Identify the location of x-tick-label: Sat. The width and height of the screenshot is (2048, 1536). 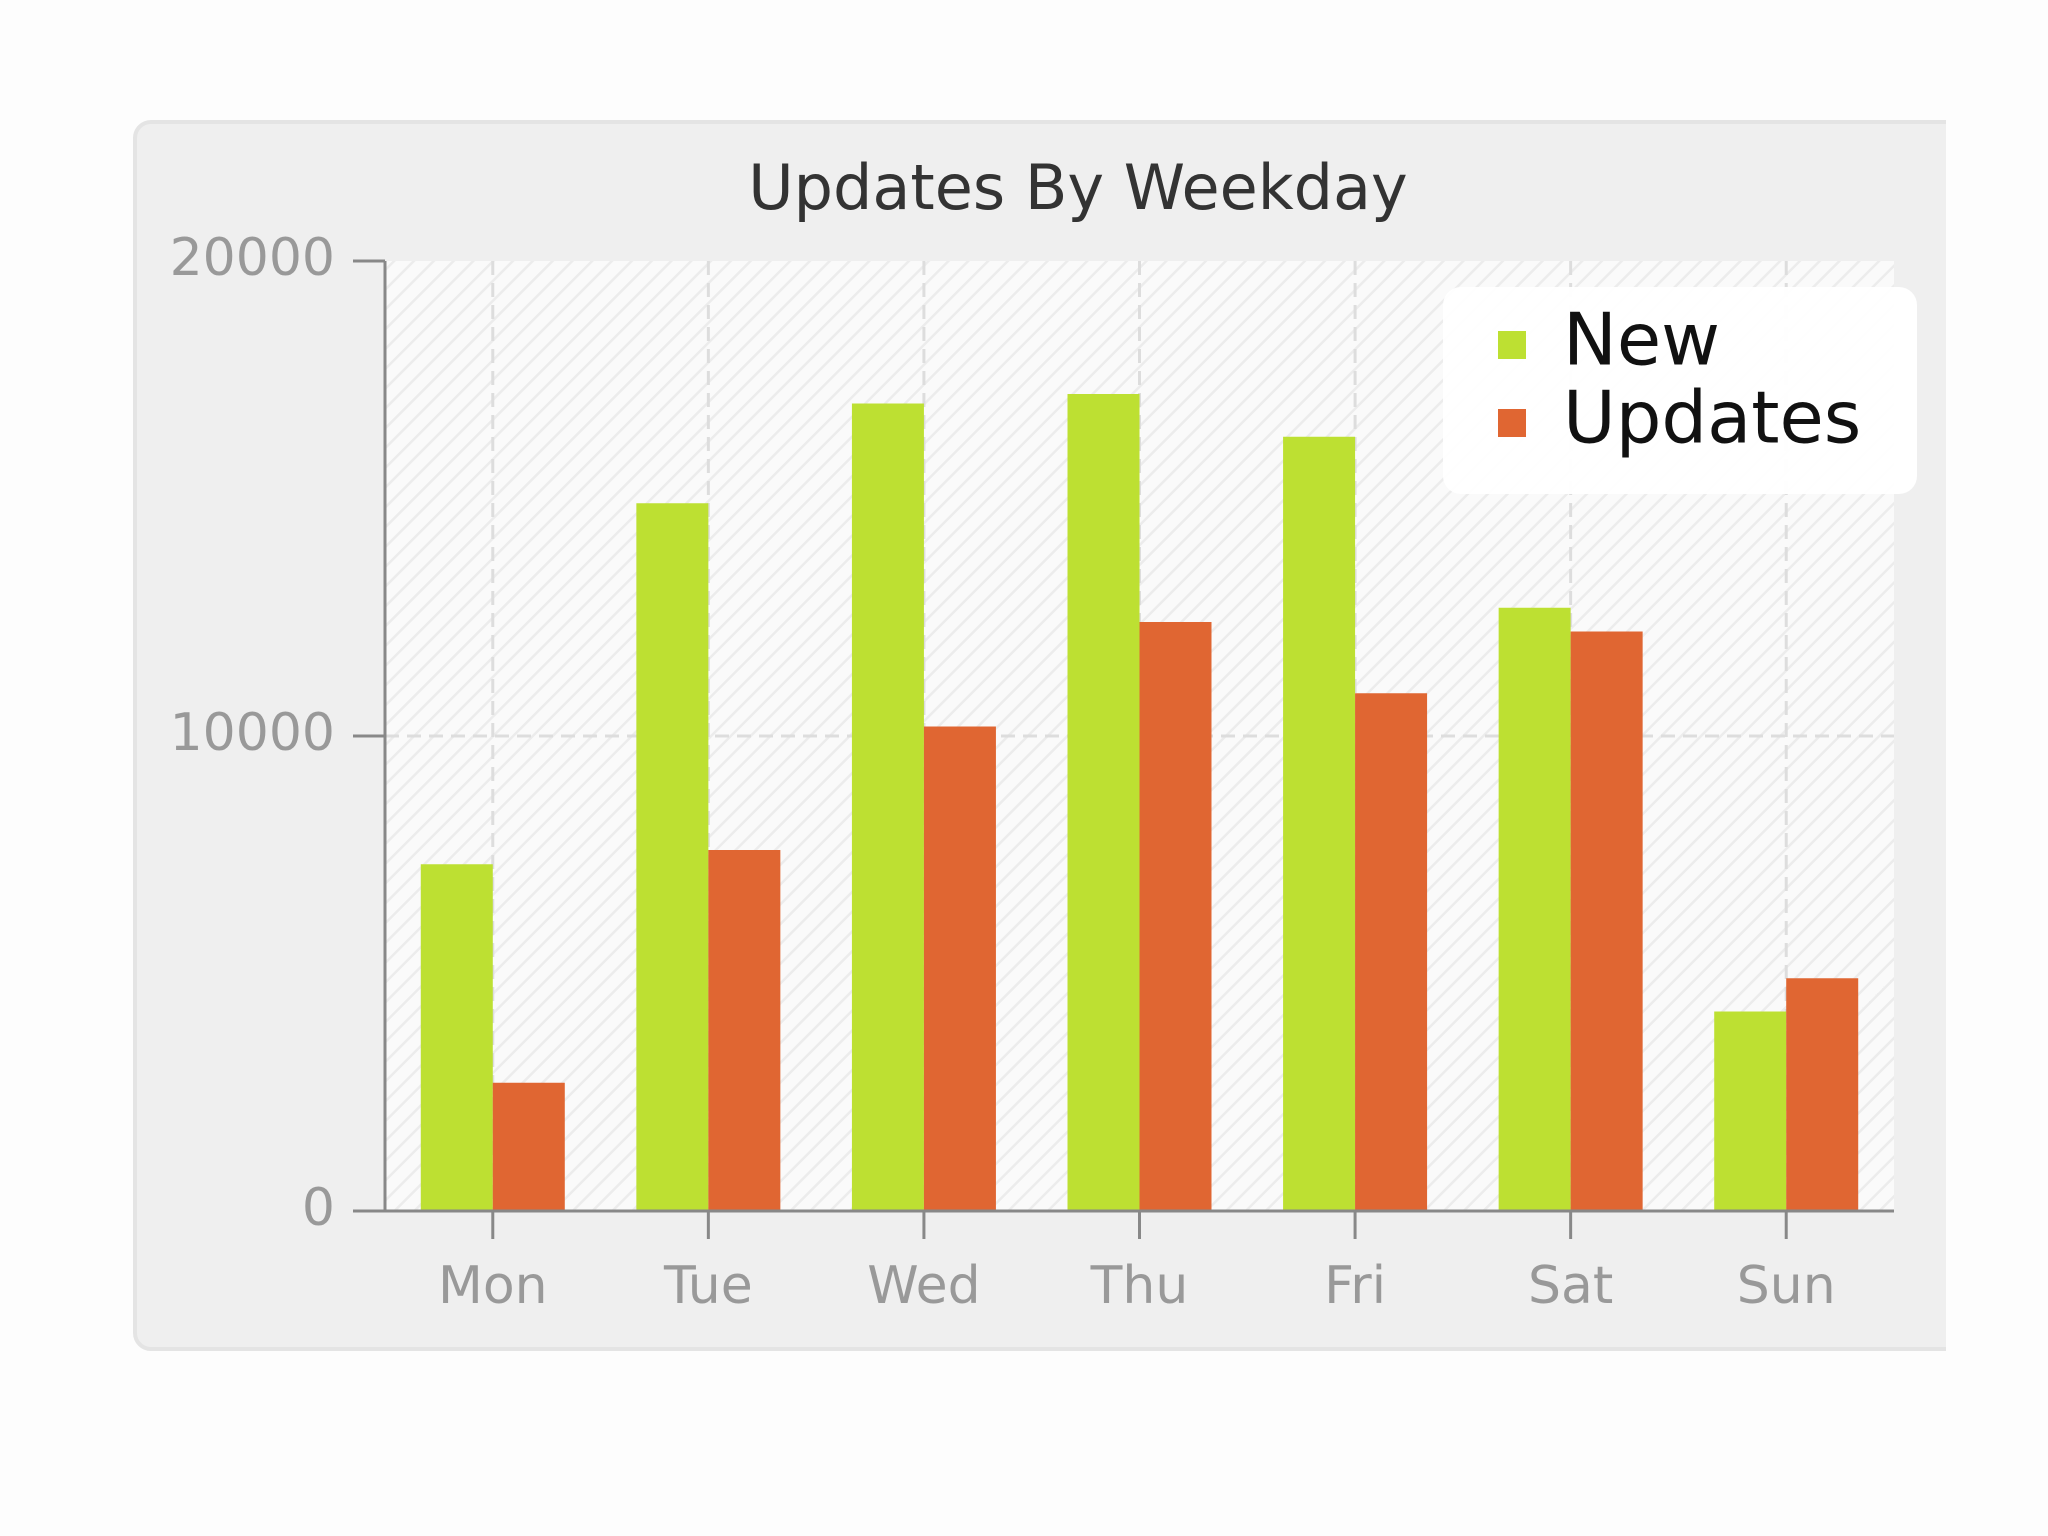
(1570, 1286).